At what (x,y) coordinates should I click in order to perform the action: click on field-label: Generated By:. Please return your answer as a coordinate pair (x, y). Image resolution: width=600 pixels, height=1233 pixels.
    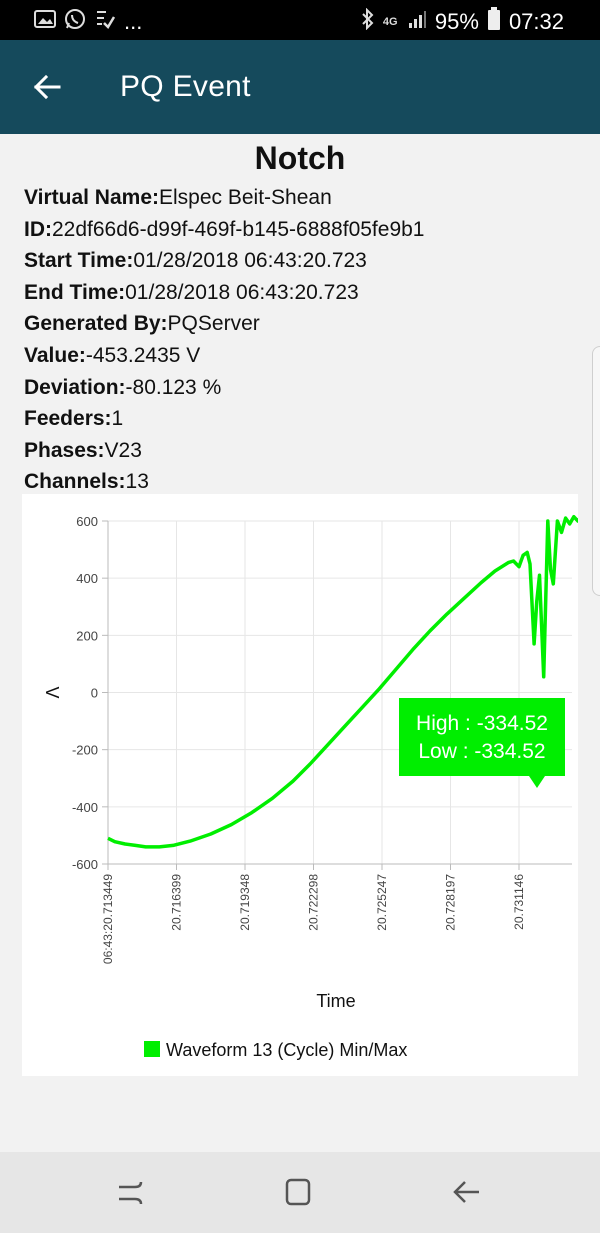
    Looking at the image, I should click on (96, 324).